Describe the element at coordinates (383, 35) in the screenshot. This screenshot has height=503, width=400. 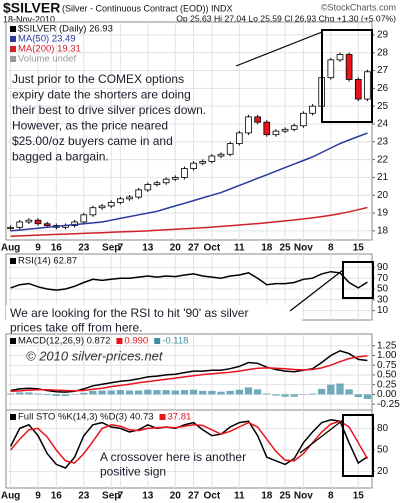
I see `y-tick-label: 29` at that location.